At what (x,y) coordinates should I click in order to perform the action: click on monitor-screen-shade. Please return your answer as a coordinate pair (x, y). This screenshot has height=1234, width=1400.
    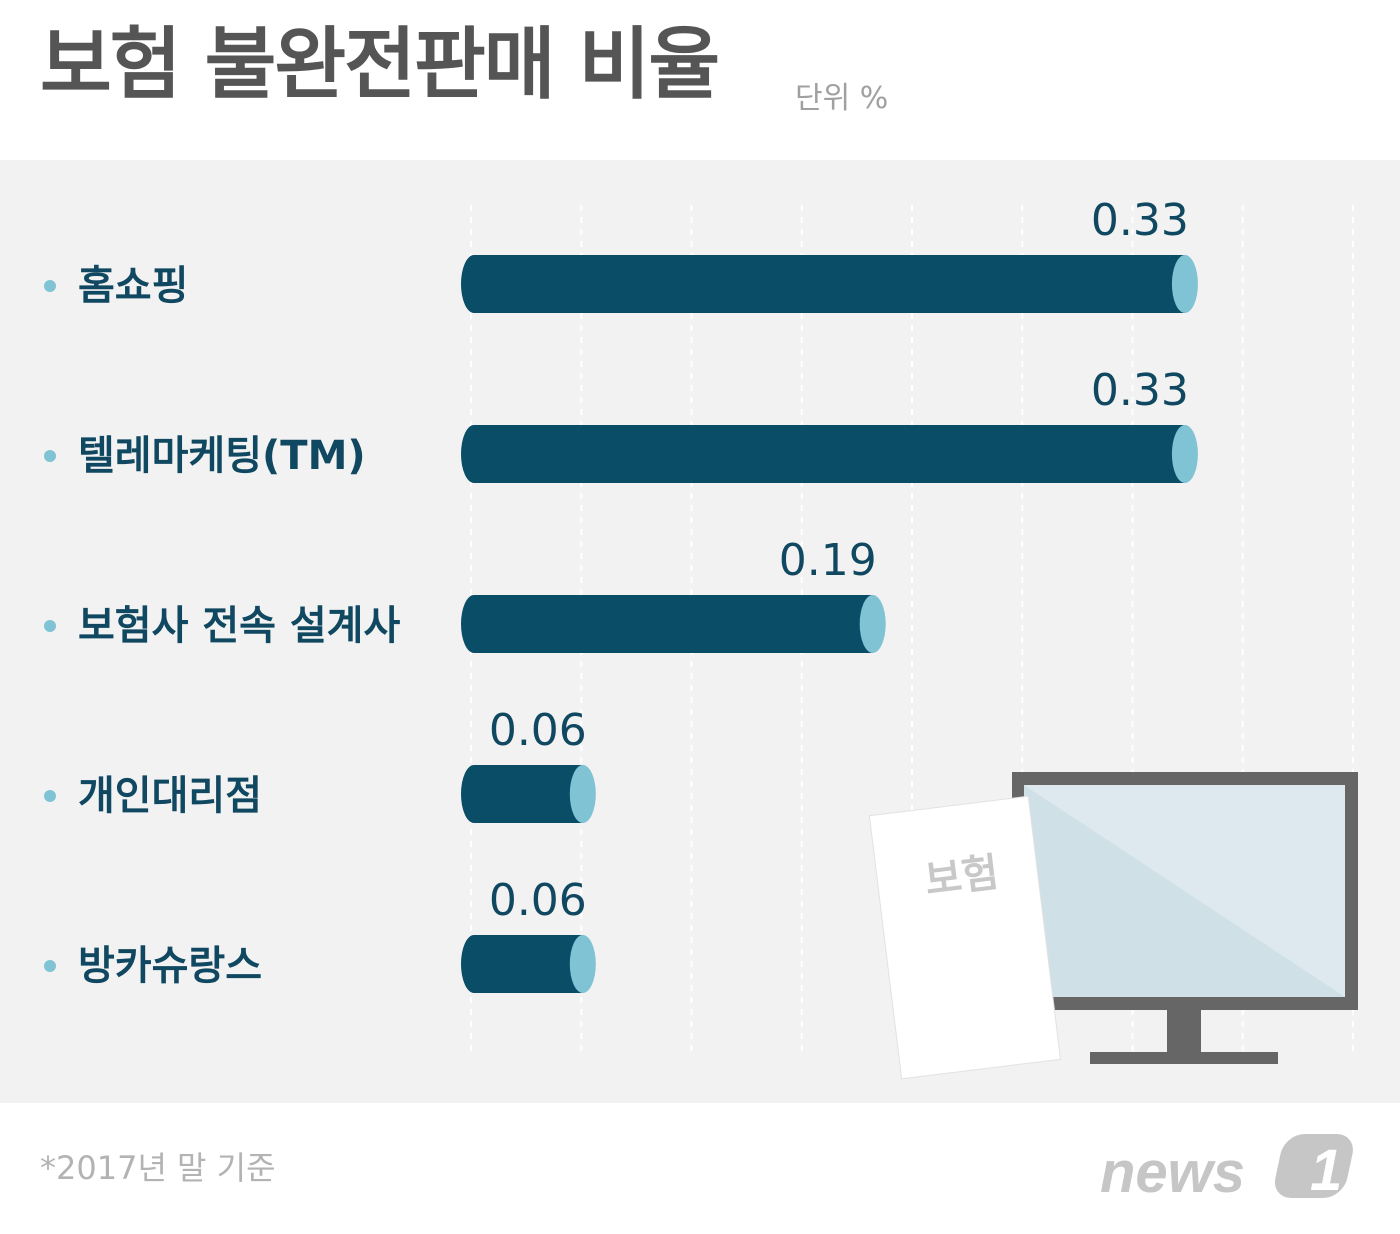
    Looking at the image, I should click on (1184, 891).